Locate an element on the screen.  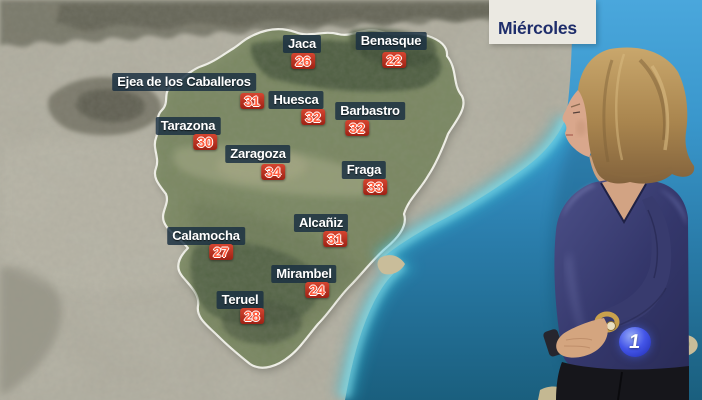
sleeve-fold is located at coordinates (653, 244).